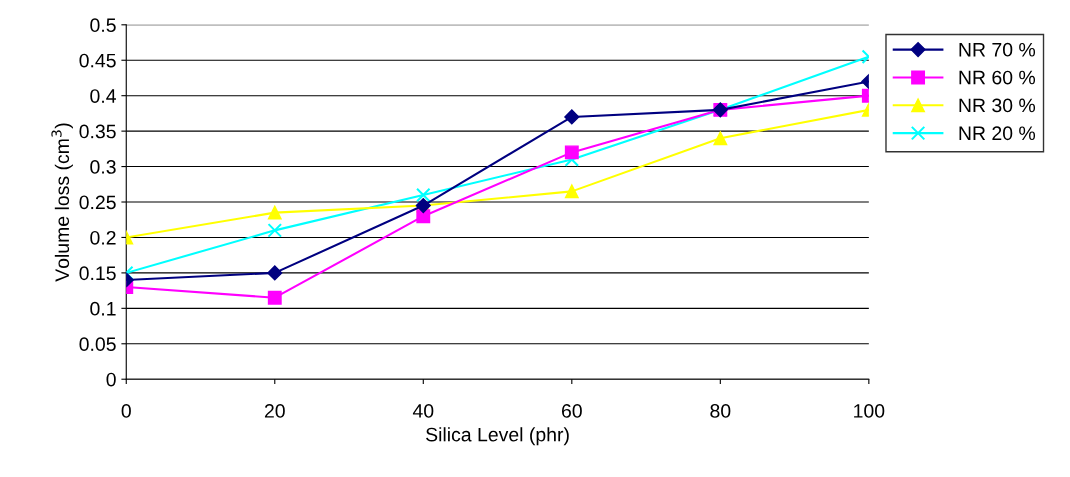 Image resolution: width=1070 pixels, height=477 pixels. What do you see at coordinates (274, 411) in the screenshot?
I see `x-tick-label: 20` at bounding box center [274, 411].